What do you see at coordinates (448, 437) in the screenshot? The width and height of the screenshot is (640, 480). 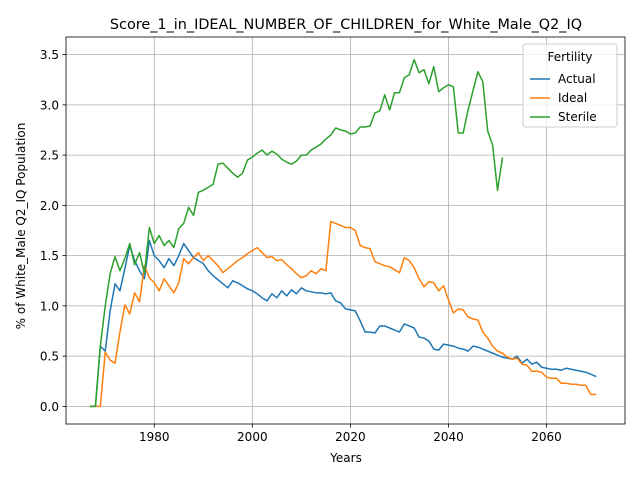 I see `x-tick-label: 2040` at bounding box center [448, 437].